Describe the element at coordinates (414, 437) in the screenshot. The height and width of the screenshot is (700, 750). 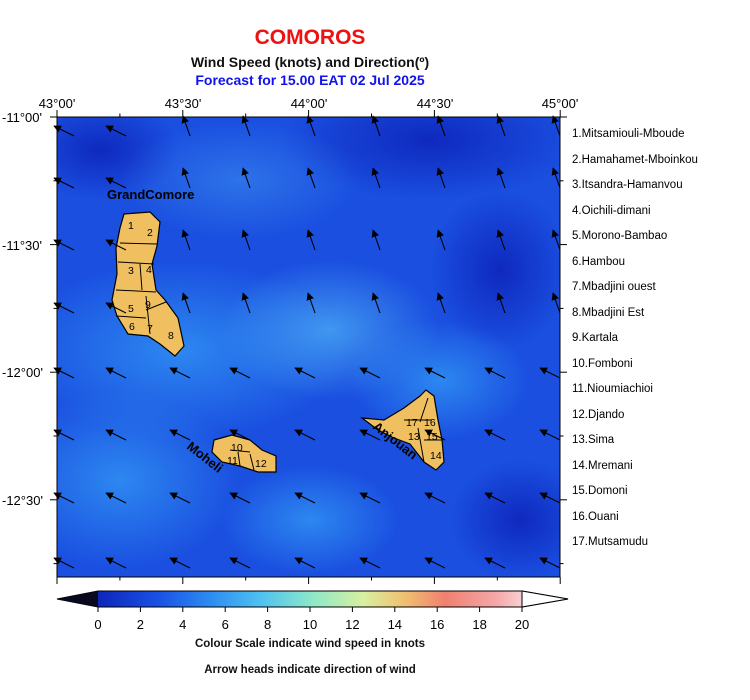
I see `district-number: 13` at that location.